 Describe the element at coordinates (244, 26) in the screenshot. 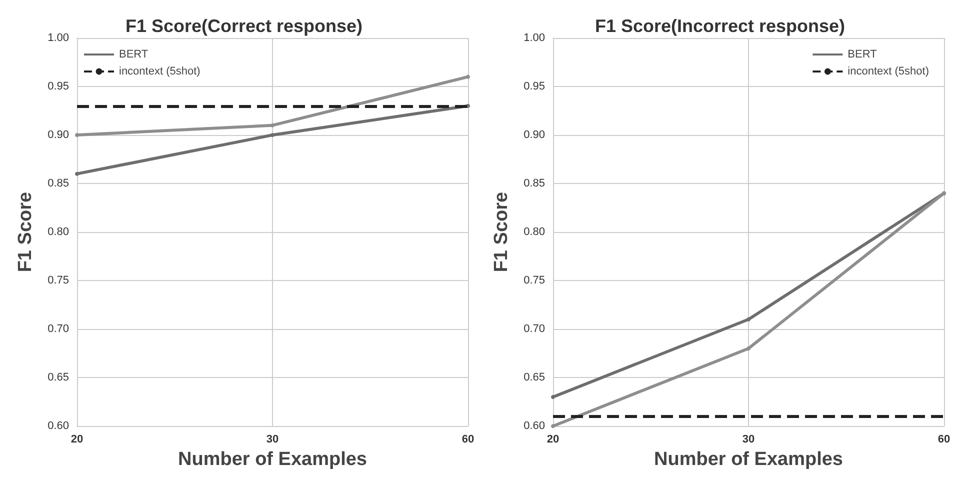

I see `chart-title: F1 Score(Correct response)` at that location.